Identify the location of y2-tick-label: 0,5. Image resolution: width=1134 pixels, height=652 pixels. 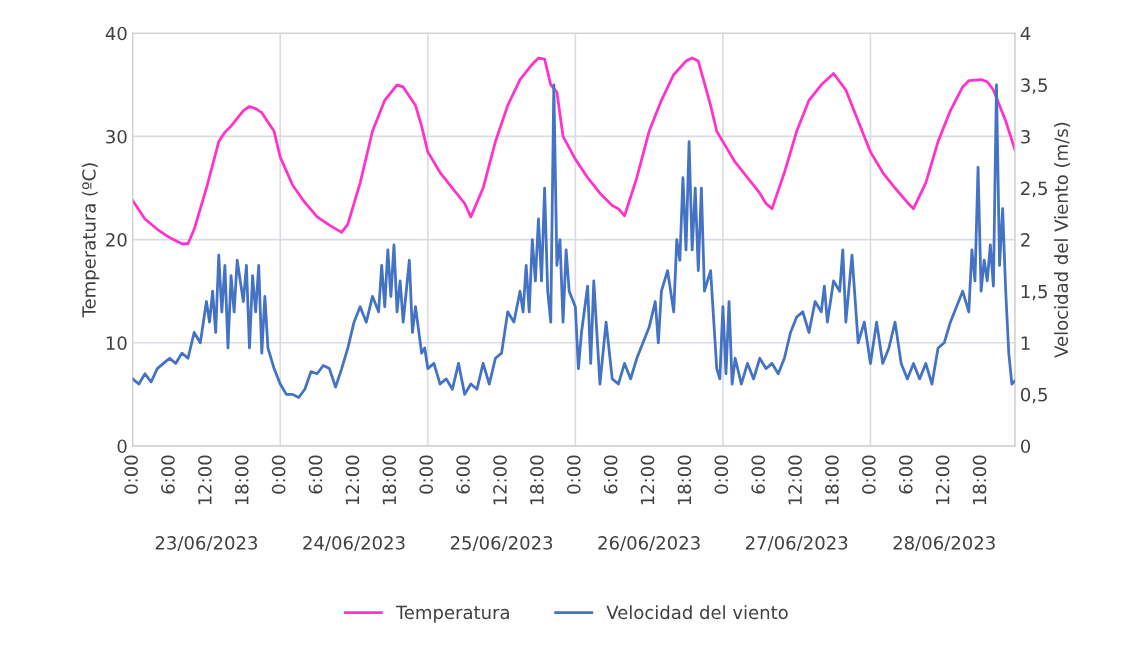
(1033, 395).